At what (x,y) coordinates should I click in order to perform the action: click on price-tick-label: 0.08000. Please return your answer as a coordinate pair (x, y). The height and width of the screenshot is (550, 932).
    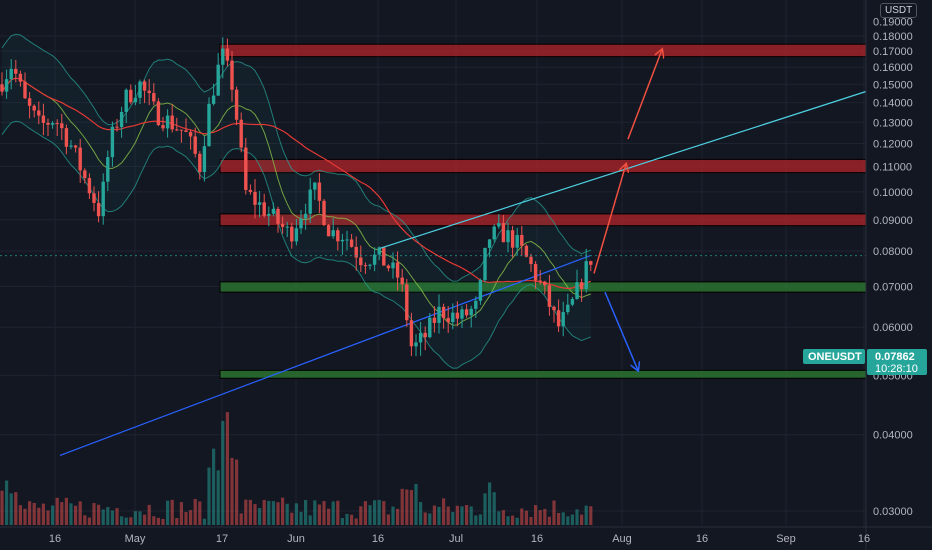
    Looking at the image, I should click on (893, 252).